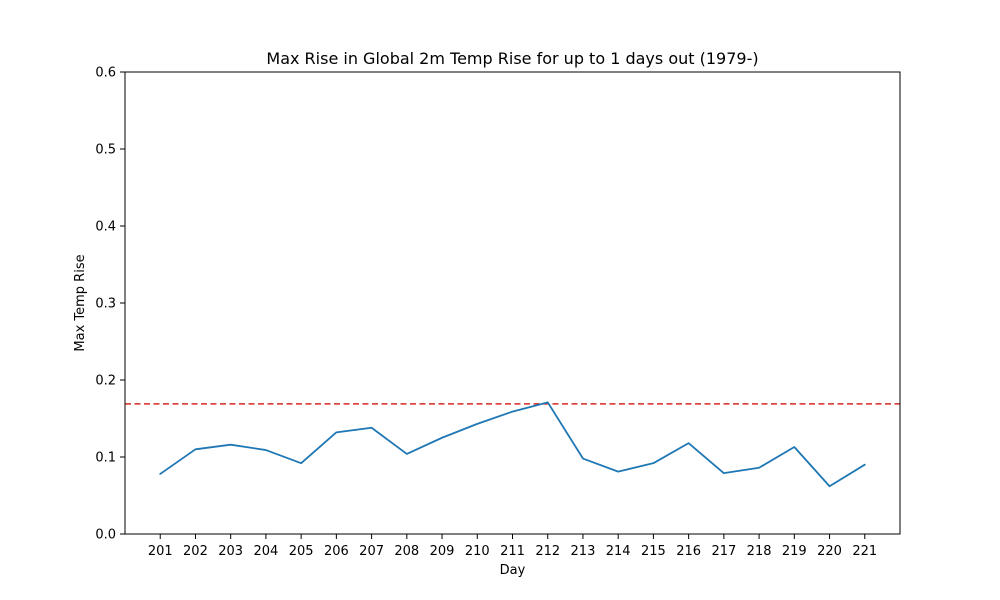  Describe the element at coordinates (759, 551) in the screenshot. I see `x-tick-label: 218` at that location.